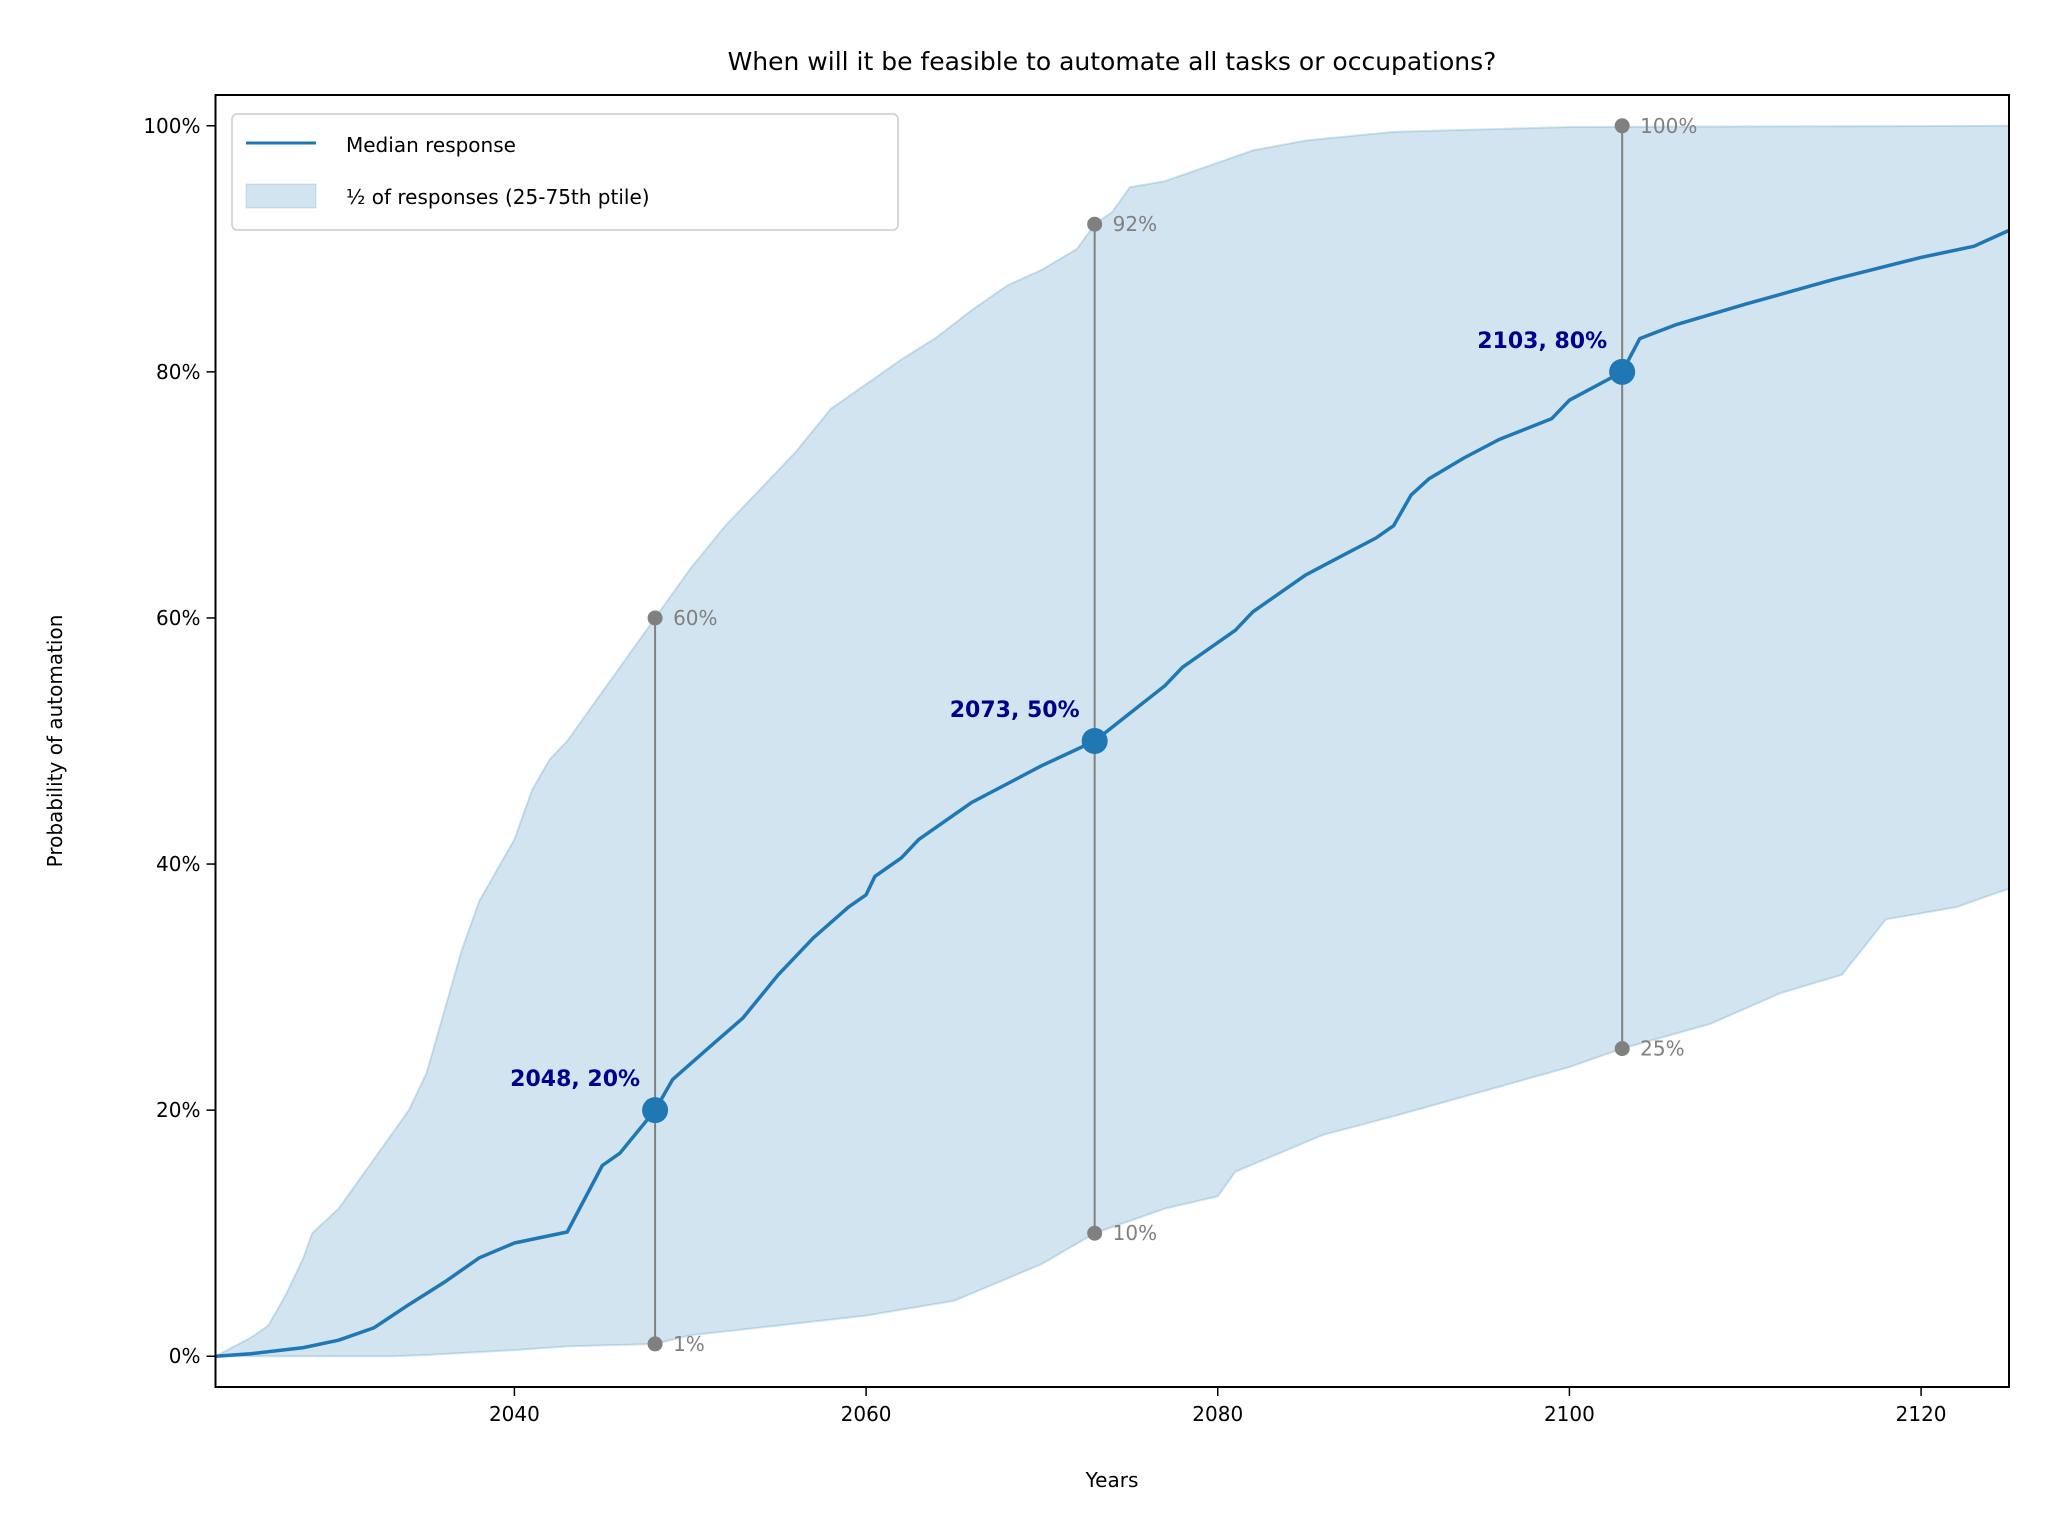  I want to click on legend-band-swatch, so click(281, 196).